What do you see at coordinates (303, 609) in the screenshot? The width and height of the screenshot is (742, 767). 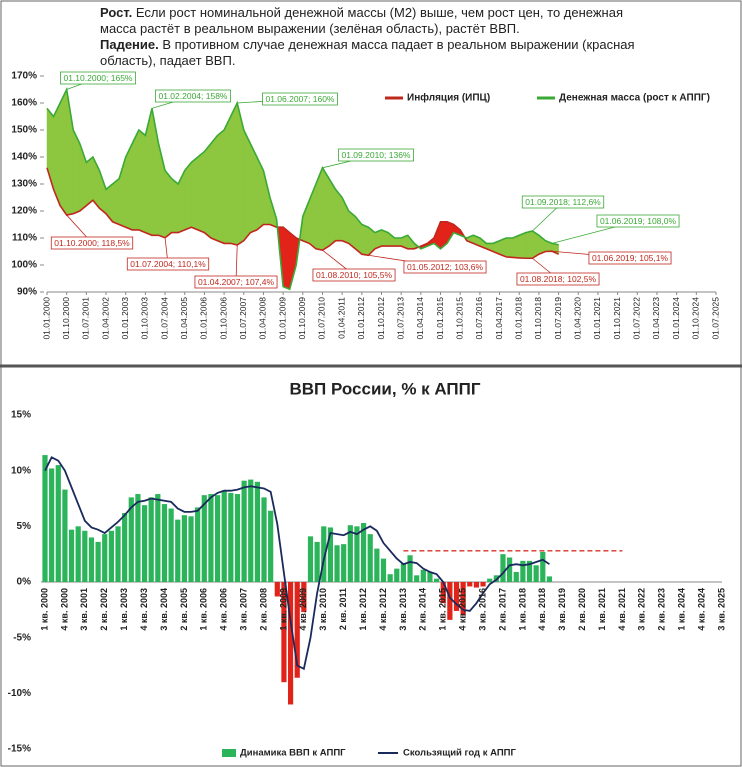 I see `x-tick-label: 4 кв. 2009` at bounding box center [303, 609].